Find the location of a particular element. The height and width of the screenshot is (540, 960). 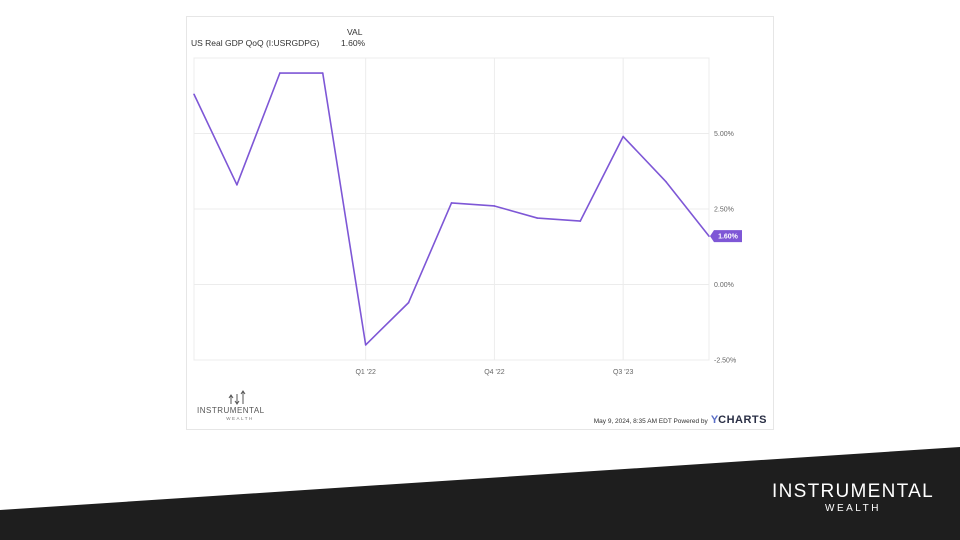

corner-brand: INSTRUMENTAL WEALTH is located at coordinates (853, 498).